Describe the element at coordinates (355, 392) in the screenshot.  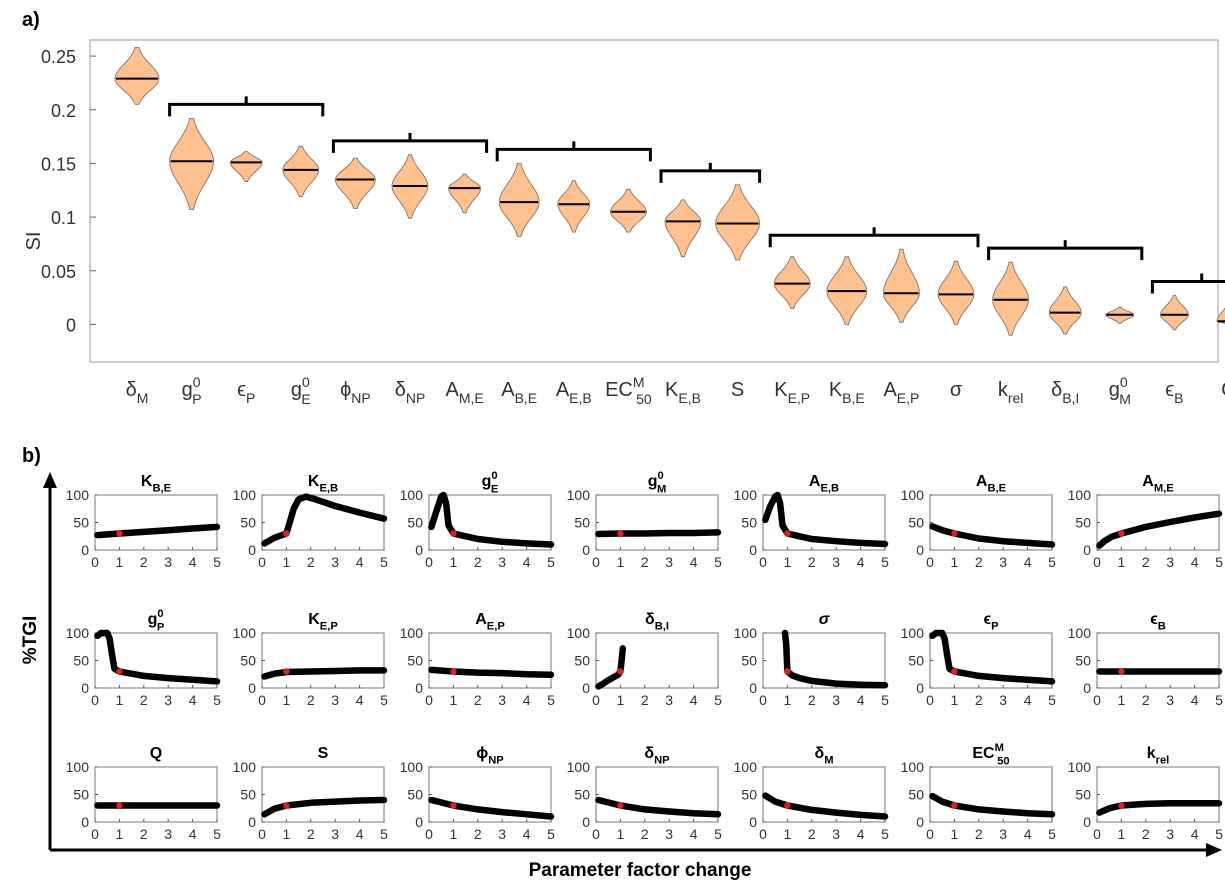
I see `x-tick-label: ϕNP` at that location.